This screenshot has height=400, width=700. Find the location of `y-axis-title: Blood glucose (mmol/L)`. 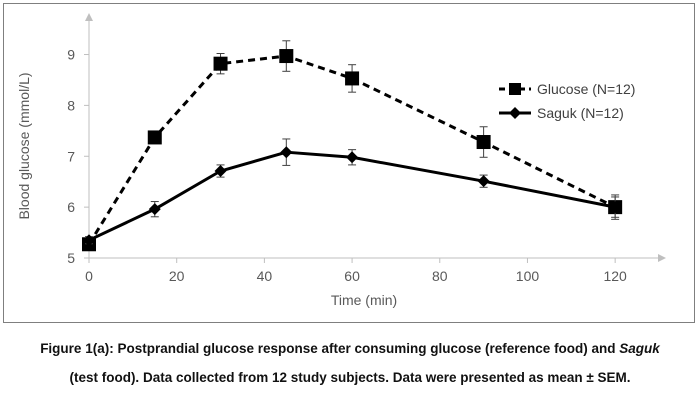

y-axis-title: Blood glucose (mmol/L) is located at coordinates (24, 145).